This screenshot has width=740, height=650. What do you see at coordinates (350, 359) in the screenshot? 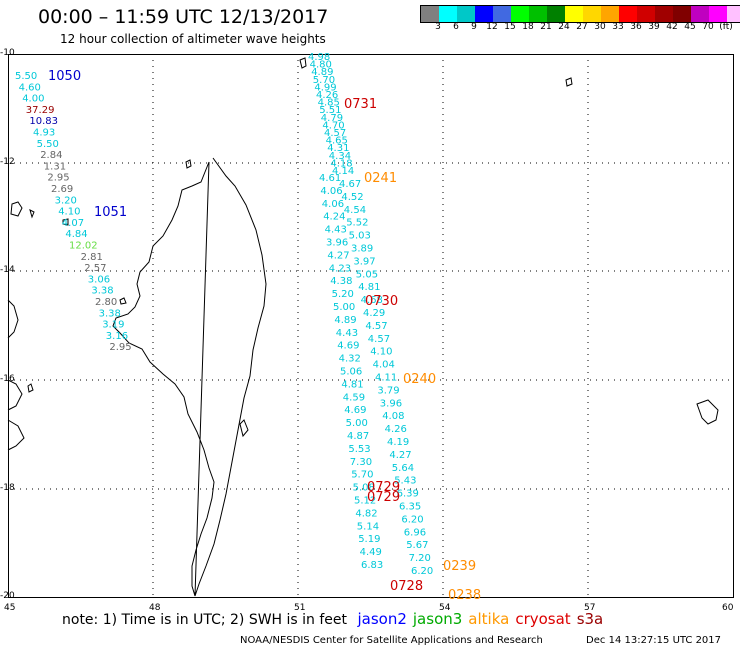
I see `swh-value: 4.32` at bounding box center [350, 359].